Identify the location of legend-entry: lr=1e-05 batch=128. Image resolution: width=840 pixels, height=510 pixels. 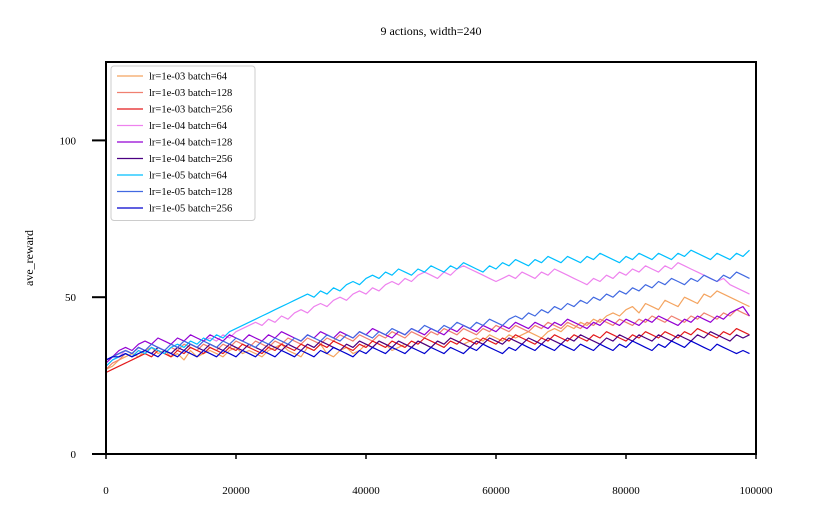
(190, 192).